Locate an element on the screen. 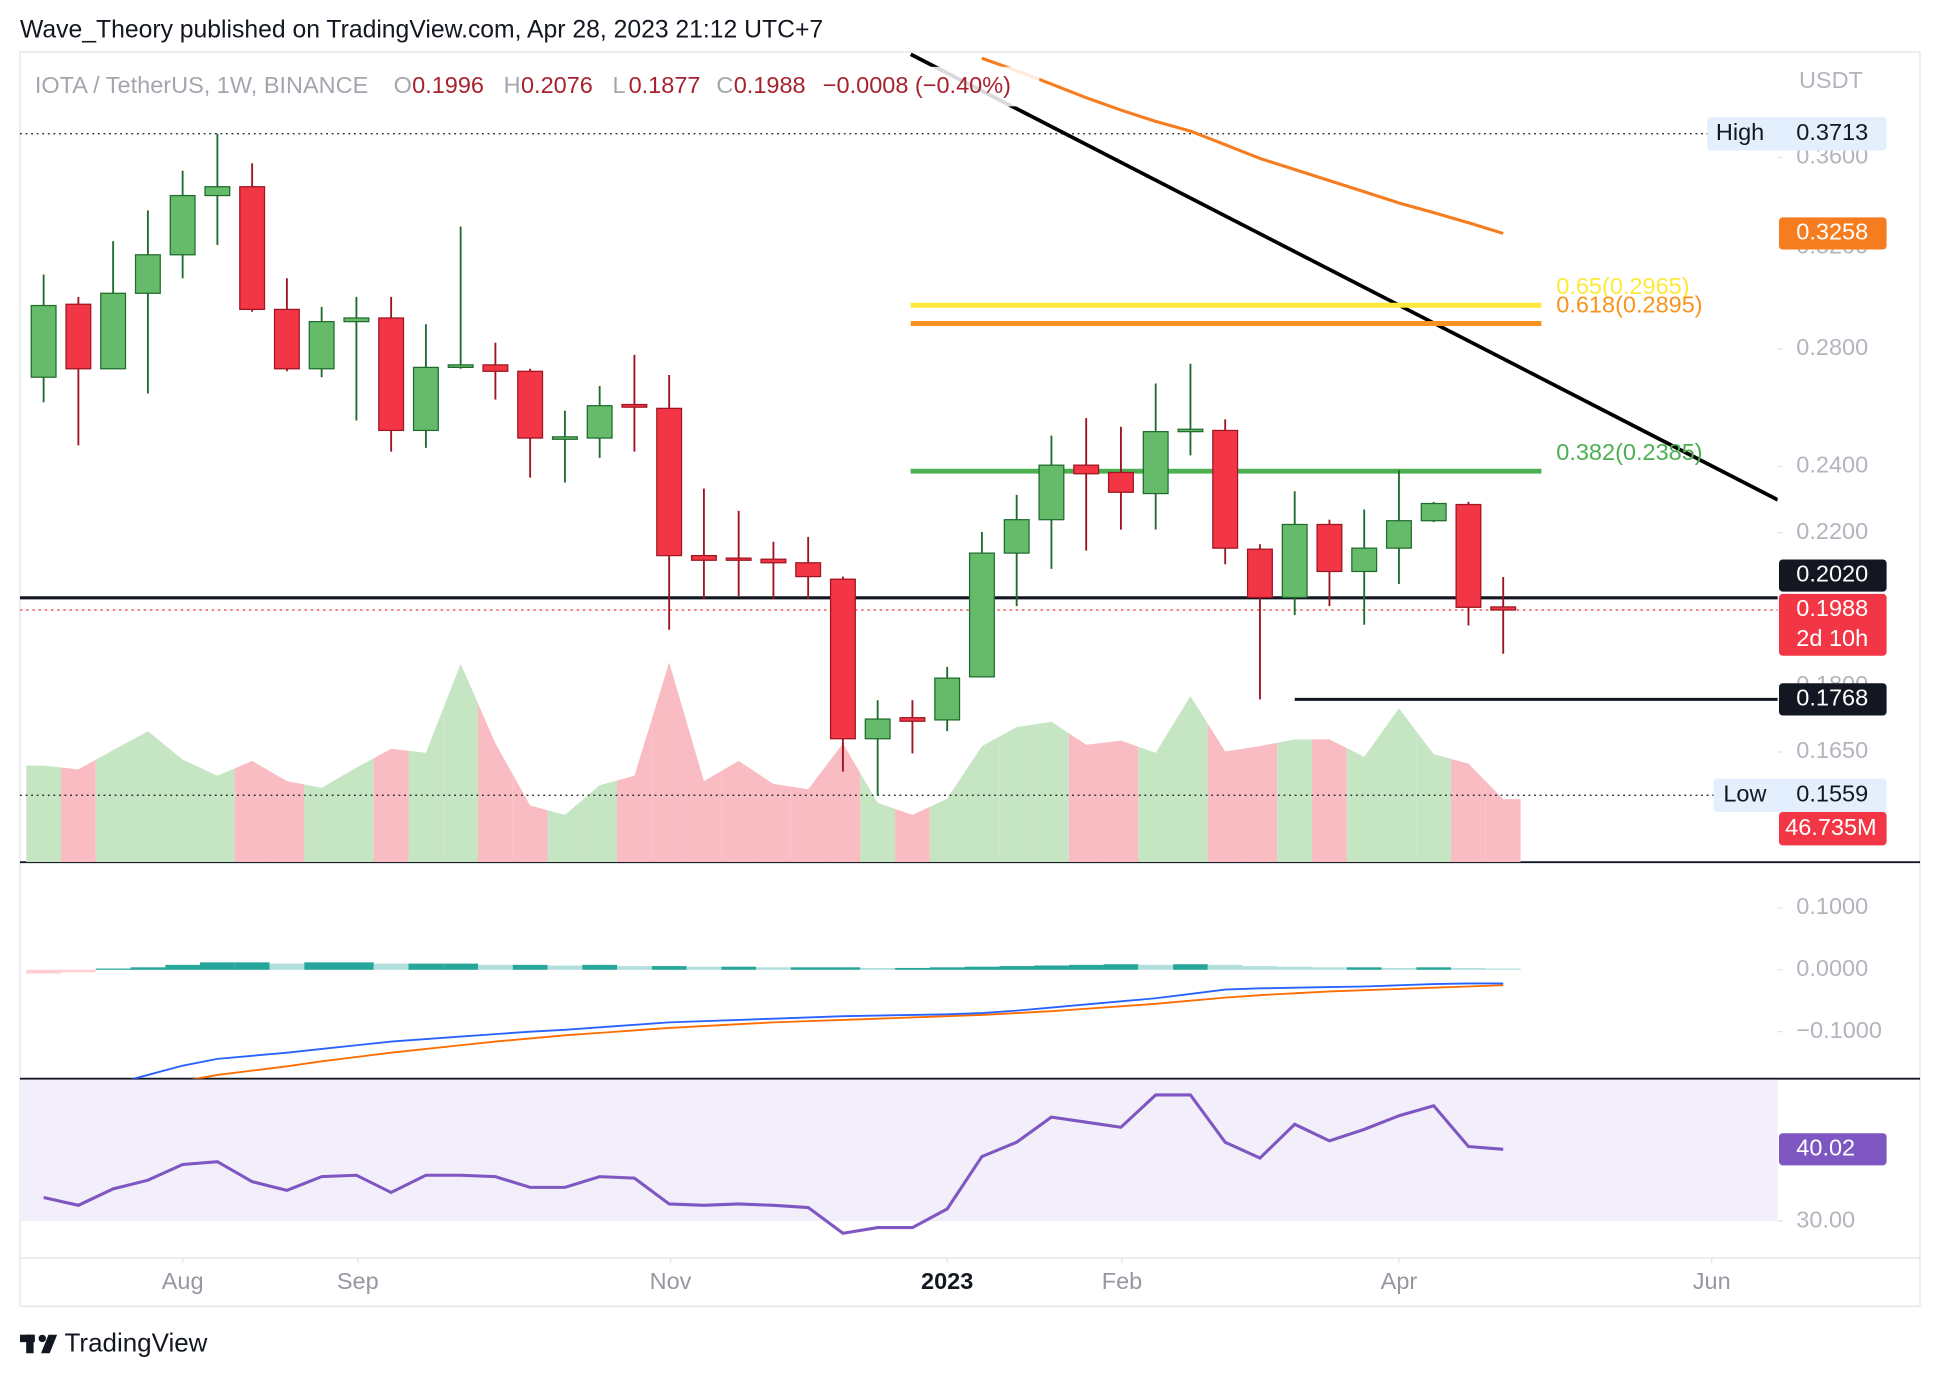  level-label-box is located at coordinates (1832, 575).